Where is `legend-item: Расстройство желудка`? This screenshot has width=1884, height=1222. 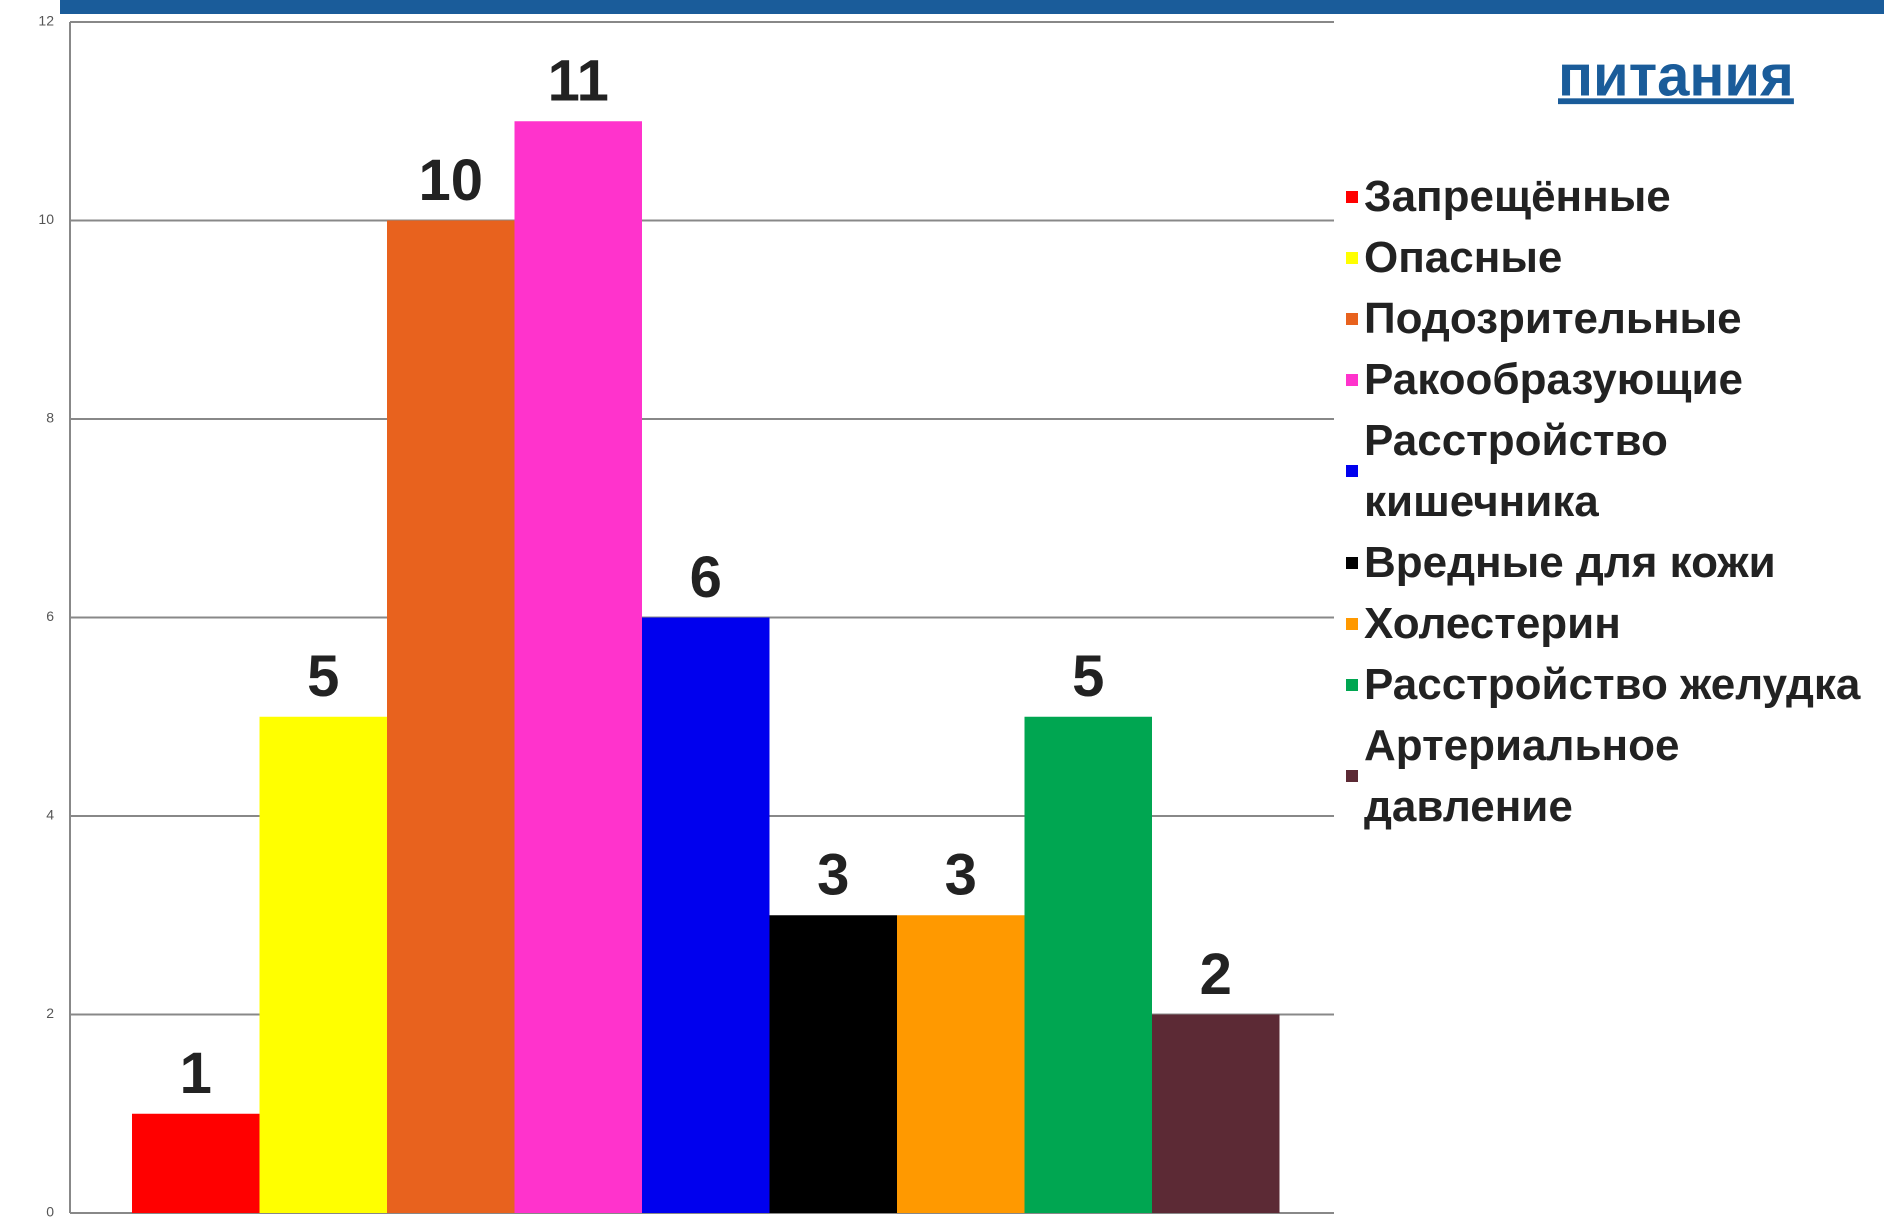
legend-item: Расстройство желудка is located at coordinates (1615, 684).